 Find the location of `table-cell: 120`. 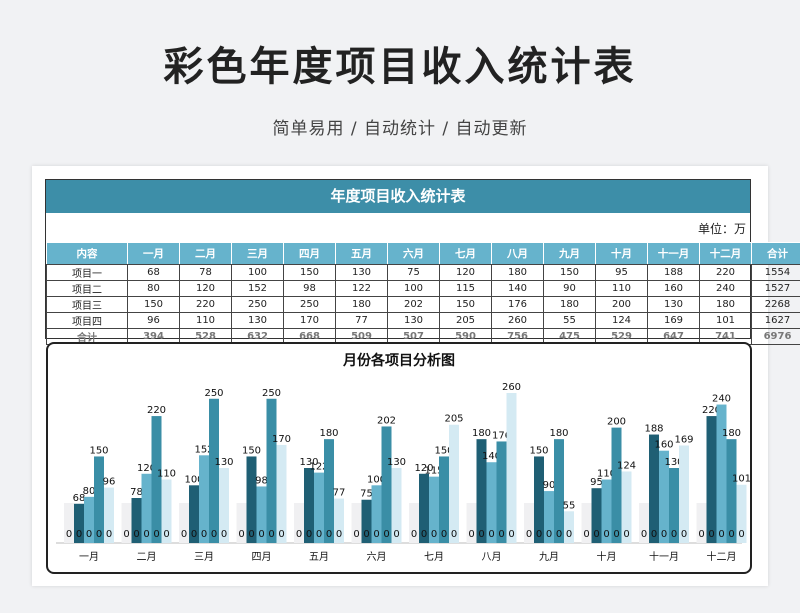

table-cell: 120 is located at coordinates (465, 272).